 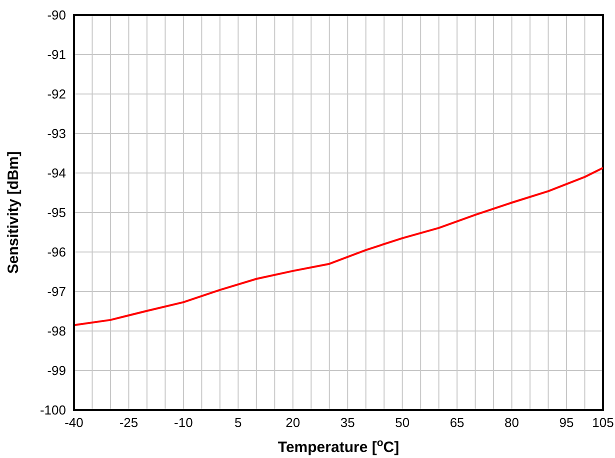 What do you see at coordinates (293, 422) in the screenshot?
I see `x-tick-label: 20` at bounding box center [293, 422].